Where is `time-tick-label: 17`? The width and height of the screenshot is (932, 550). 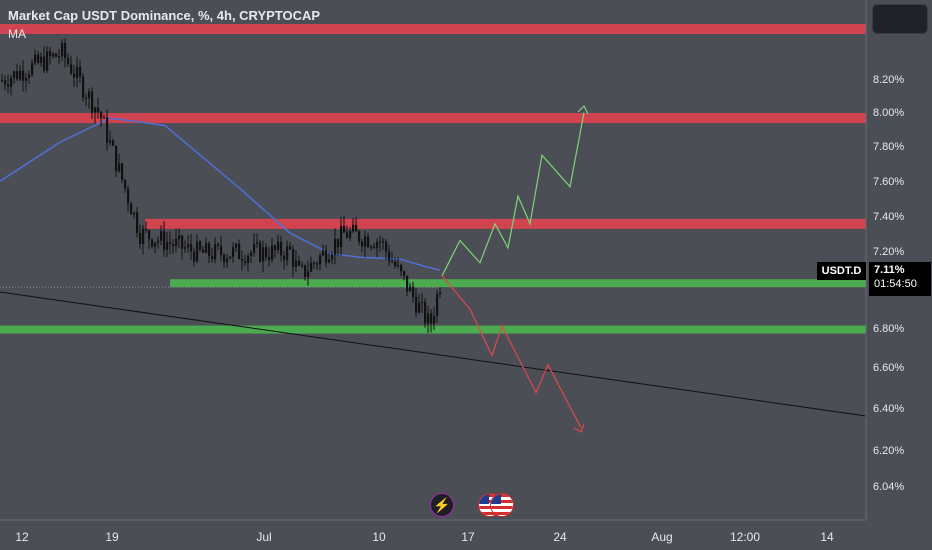 time-tick-label: 17 is located at coordinates (468, 537).